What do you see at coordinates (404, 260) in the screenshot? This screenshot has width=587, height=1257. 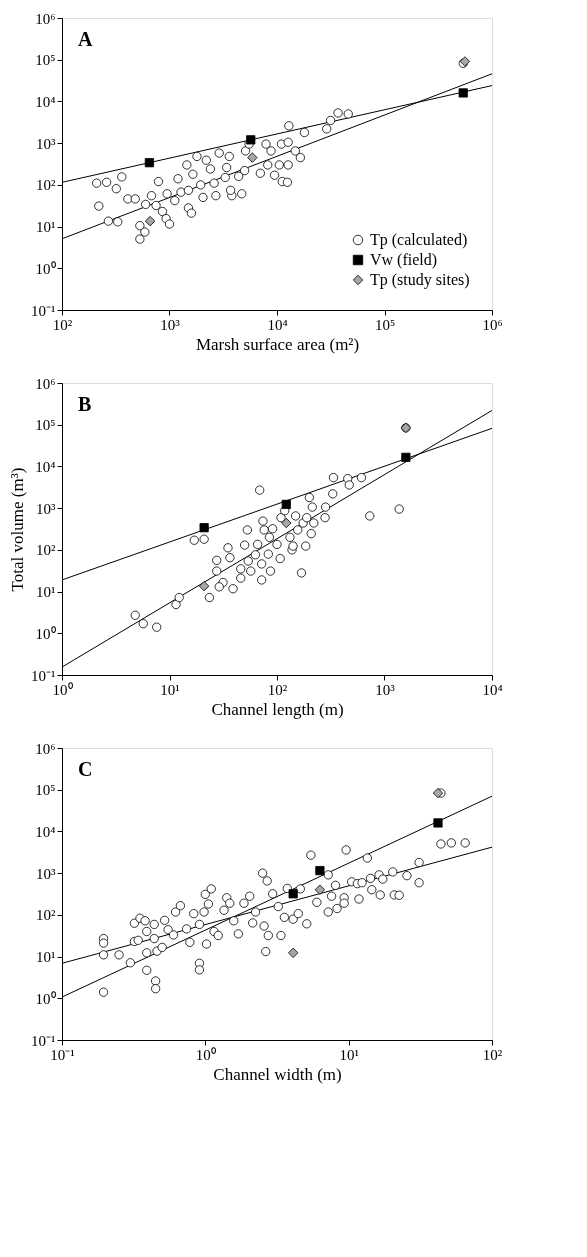 I see `legend-label: Vw (field)` at bounding box center [404, 260].